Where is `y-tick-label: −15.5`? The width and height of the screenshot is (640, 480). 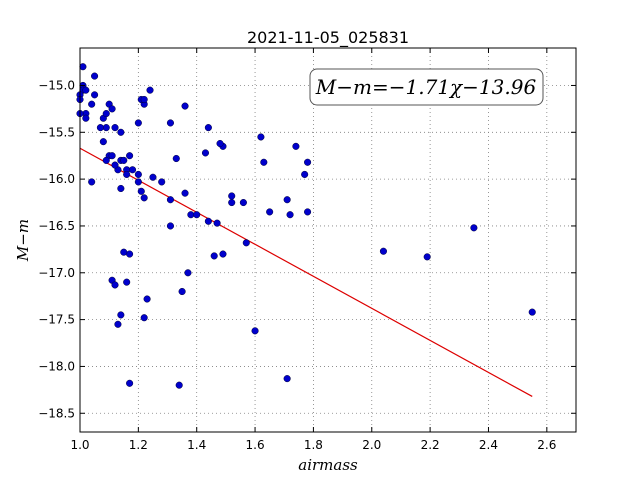
y-tick-label: −15.5 is located at coordinates (56, 132).